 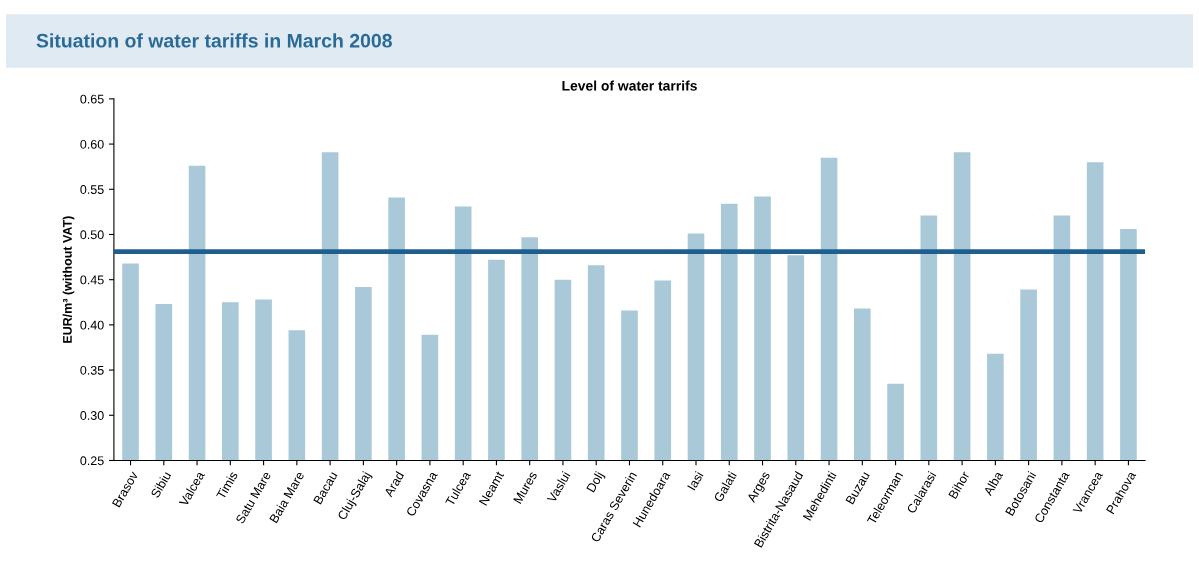 What do you see at coordinates (92, 235) in the screenshot?
I see `y-tick-label: 0.50` at bounding box center [92, 235].